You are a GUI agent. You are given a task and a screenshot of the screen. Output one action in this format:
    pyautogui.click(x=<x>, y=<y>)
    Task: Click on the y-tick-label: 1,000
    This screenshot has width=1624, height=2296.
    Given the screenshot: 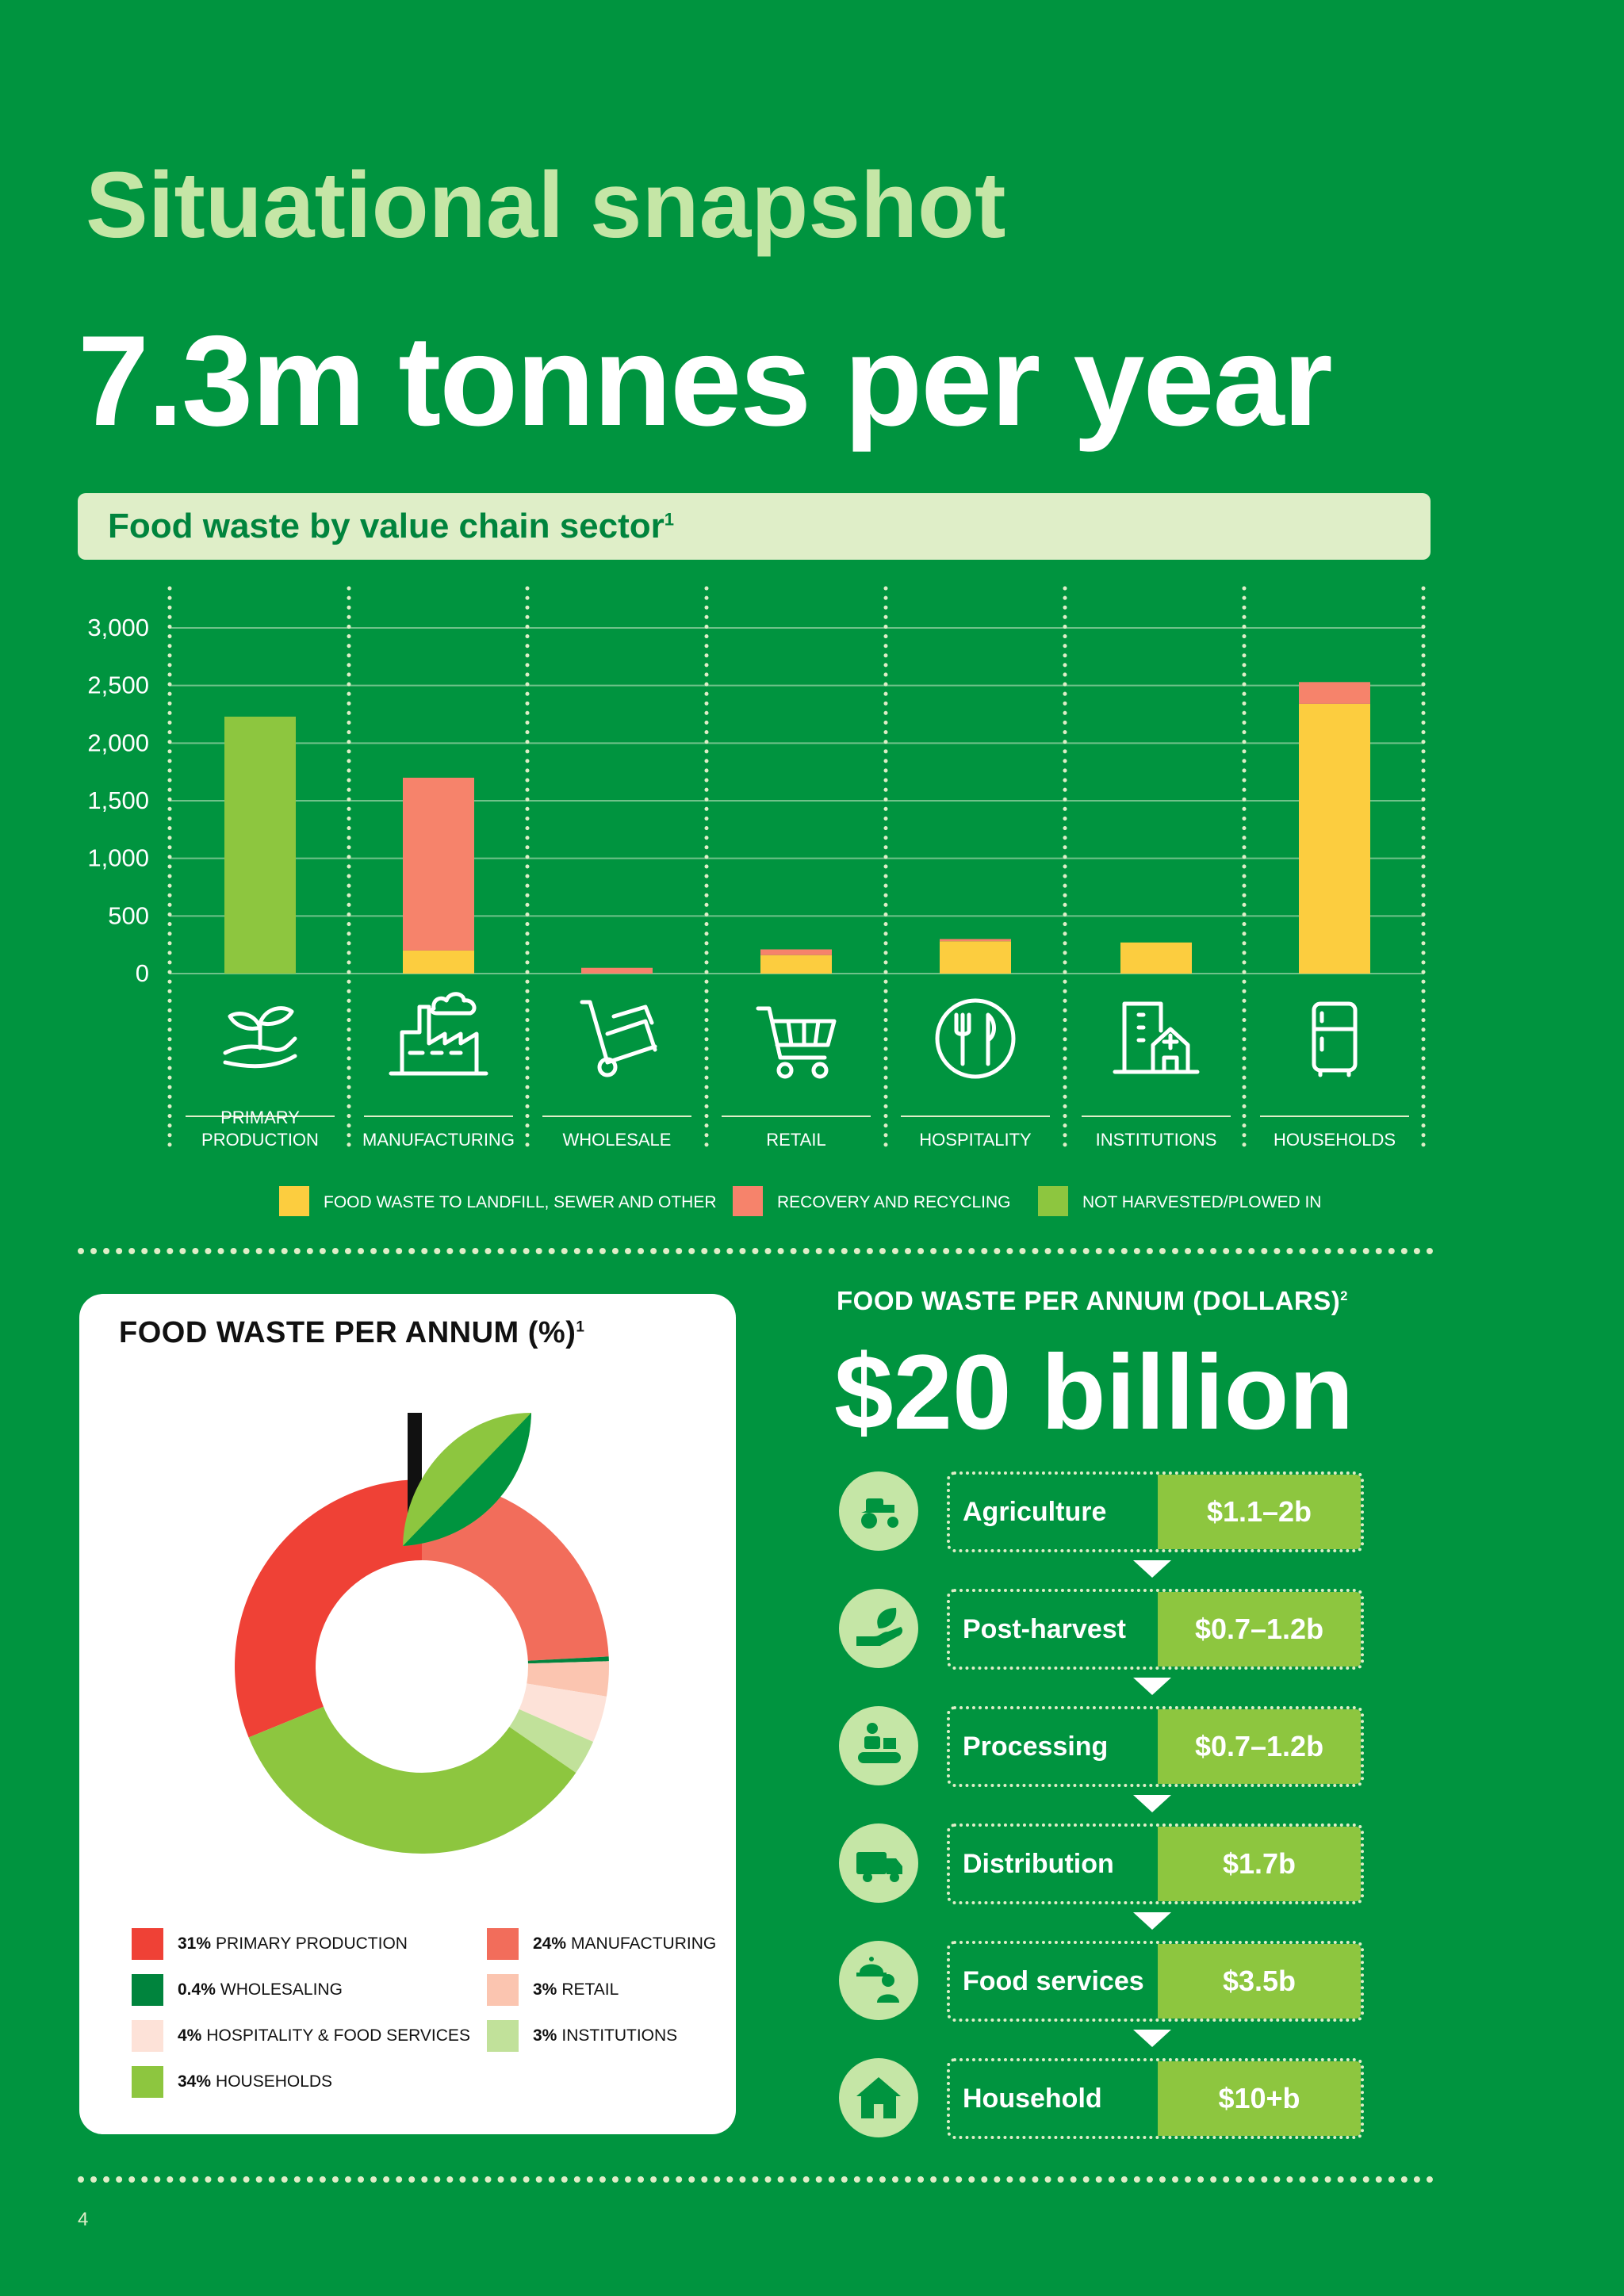 What is the action you would take?
    pyautogui.click(x=118, y=858)
    